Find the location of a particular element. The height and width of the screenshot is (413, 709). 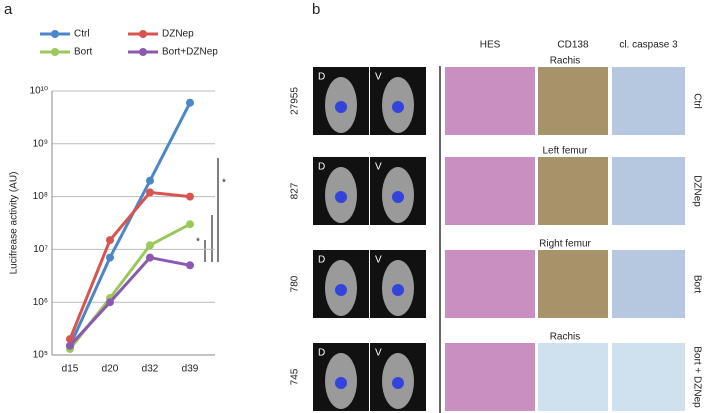

panel-label: b is located at coordinates (316, 9).